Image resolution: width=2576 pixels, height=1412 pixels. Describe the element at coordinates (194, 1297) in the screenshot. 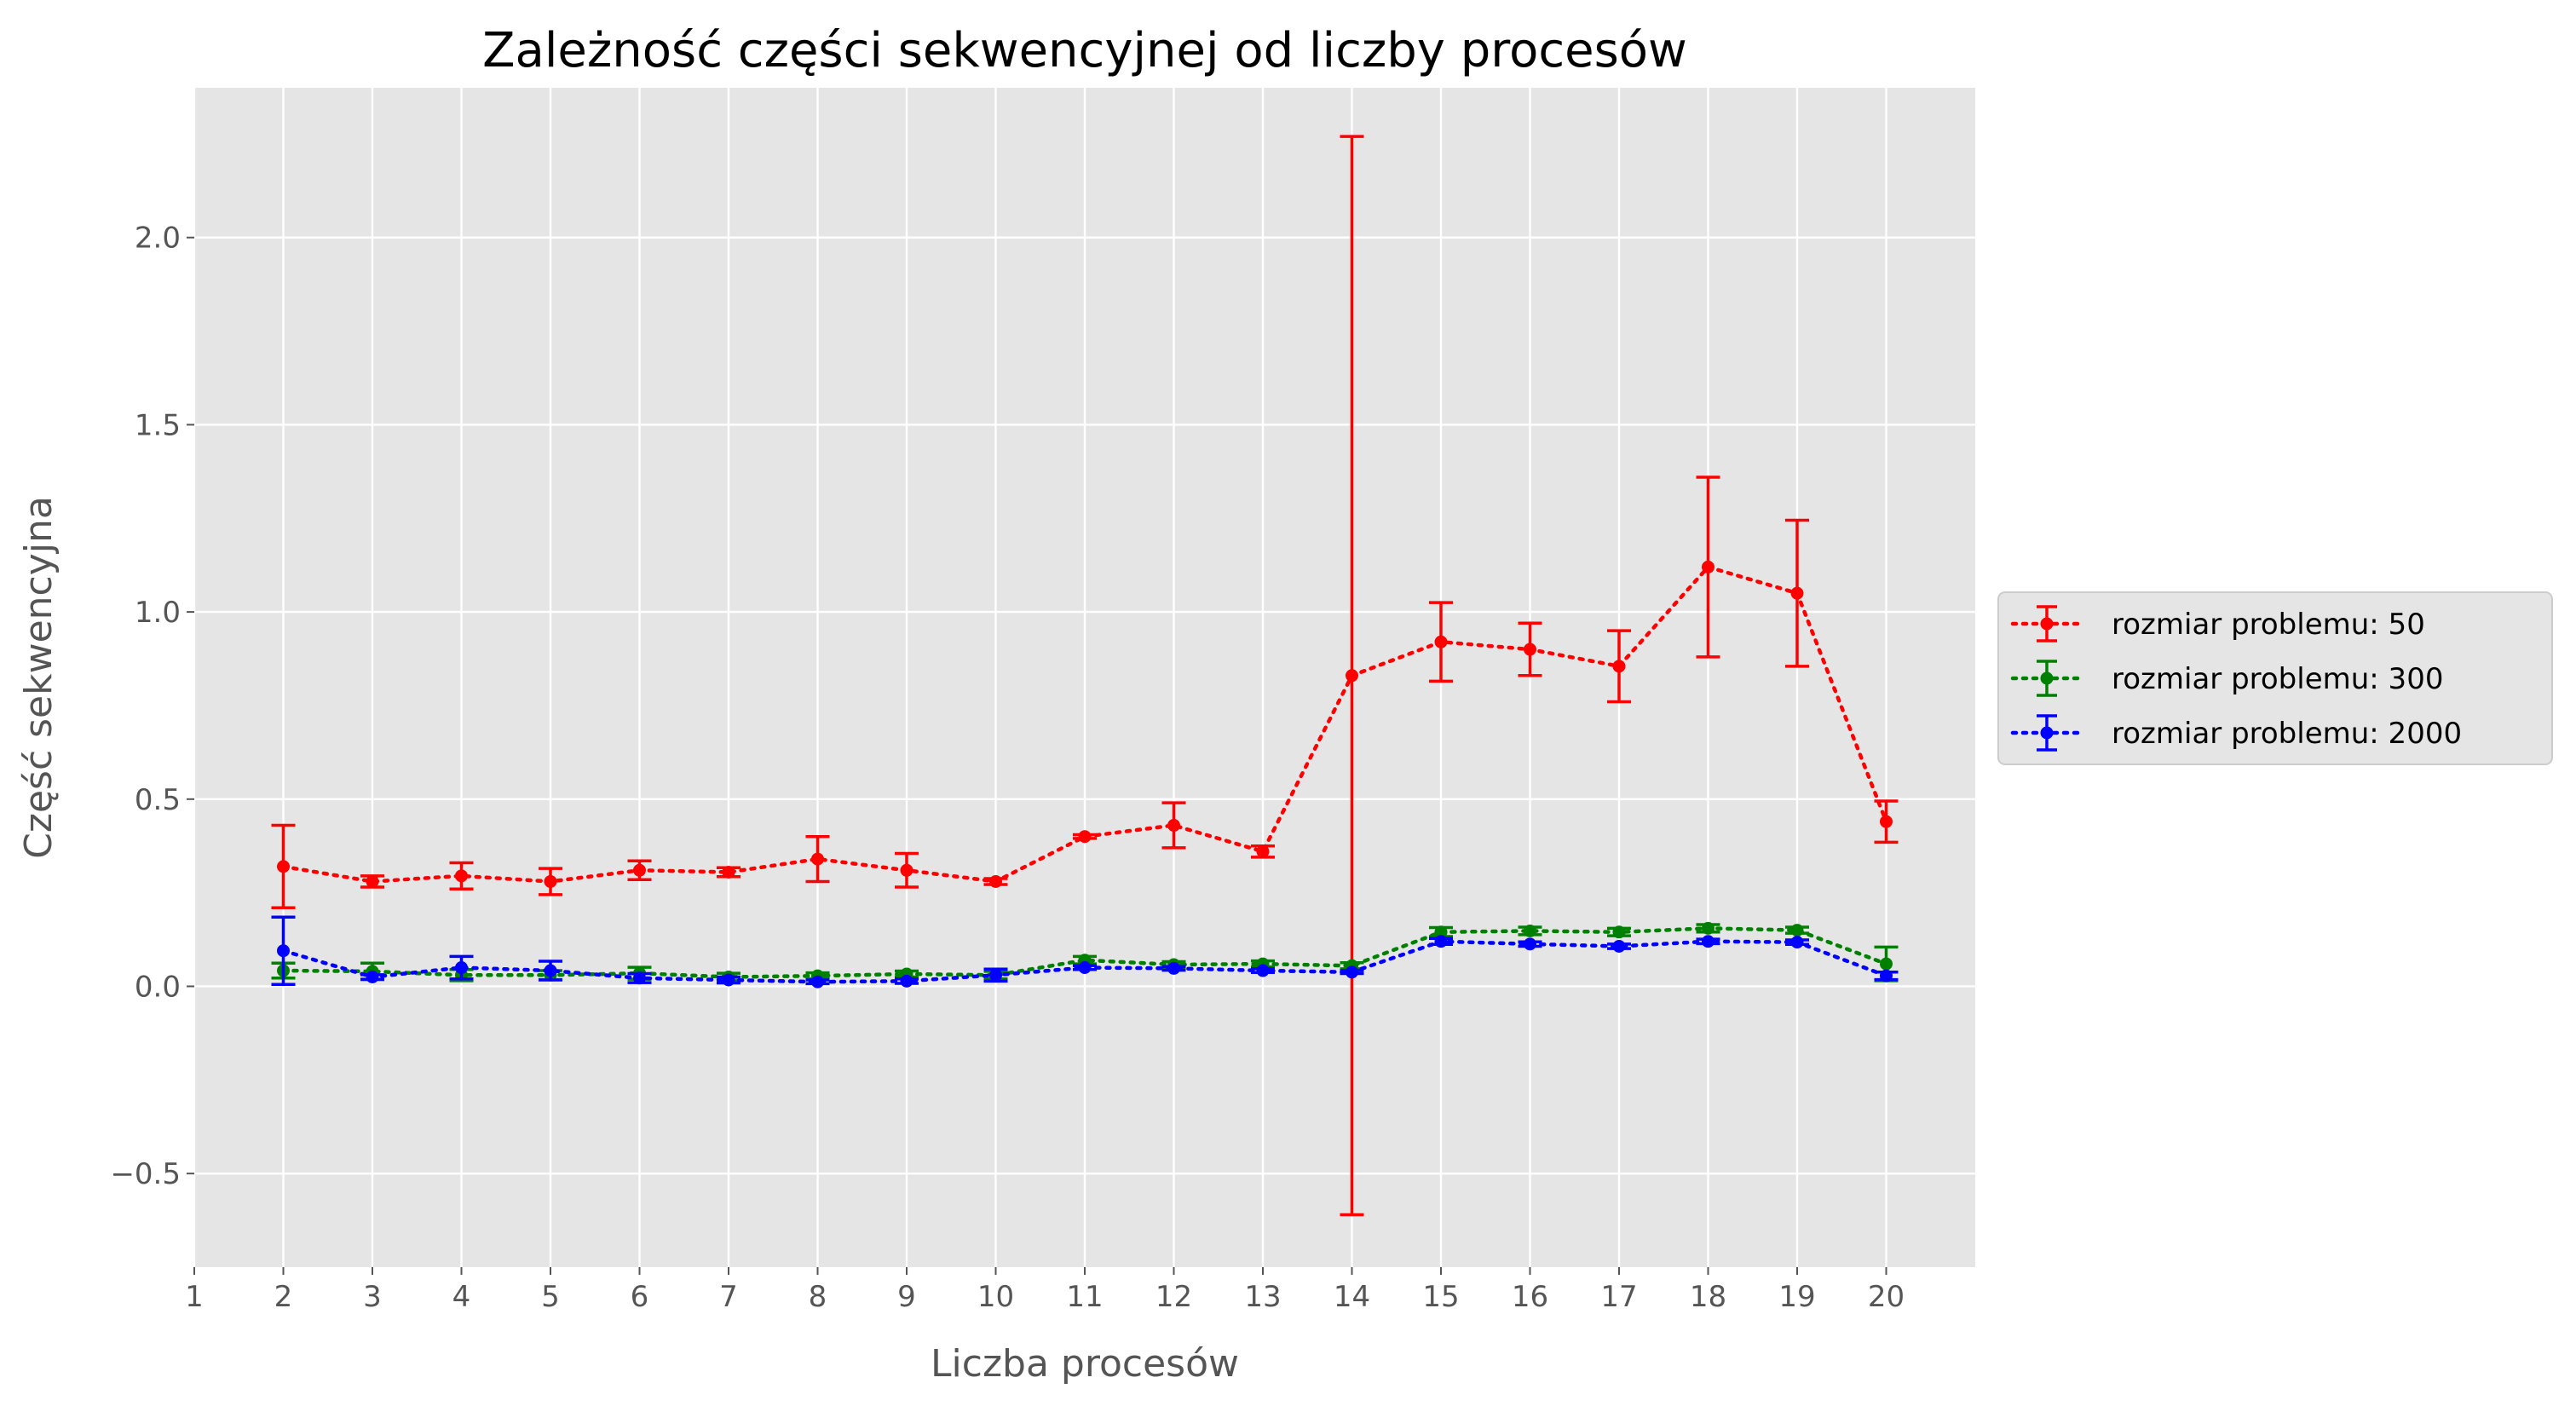

I see `x-tick-label: 1` at that location.